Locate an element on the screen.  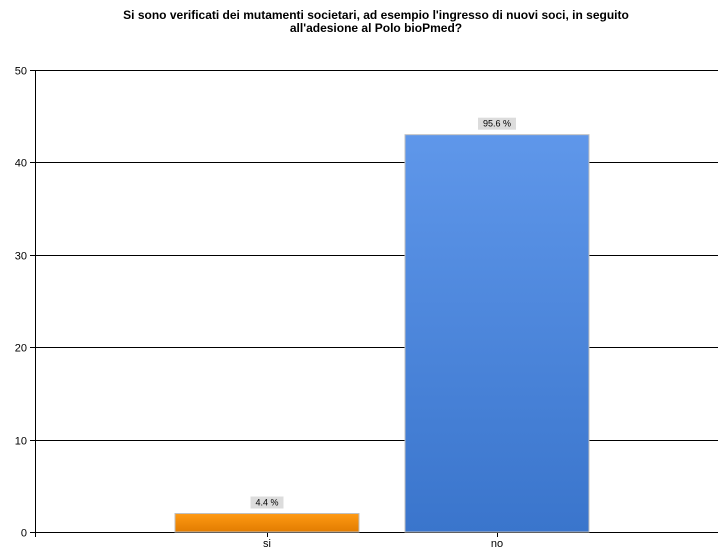
y-tick-label: 50 is located at coordinates (21, 72).